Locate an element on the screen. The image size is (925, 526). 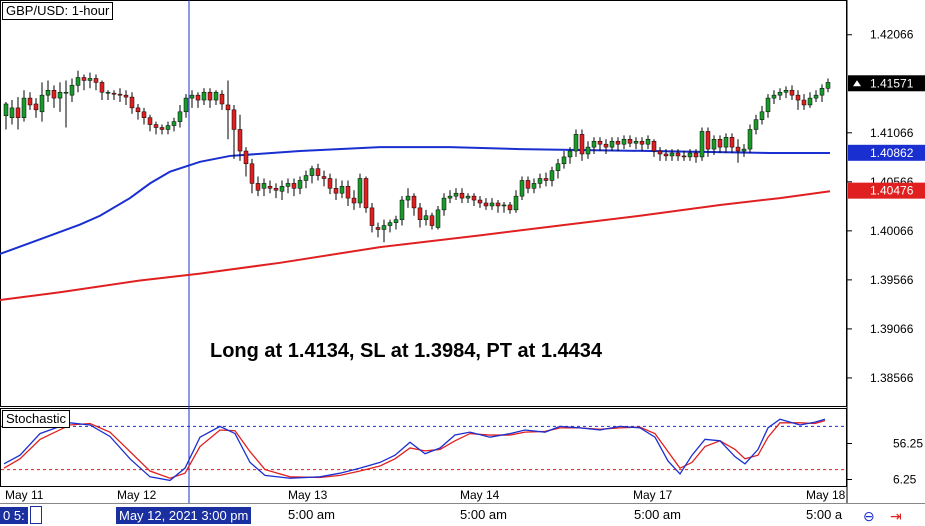
arrow-end-icon: ⇥ is located at coordinates (896, 516).